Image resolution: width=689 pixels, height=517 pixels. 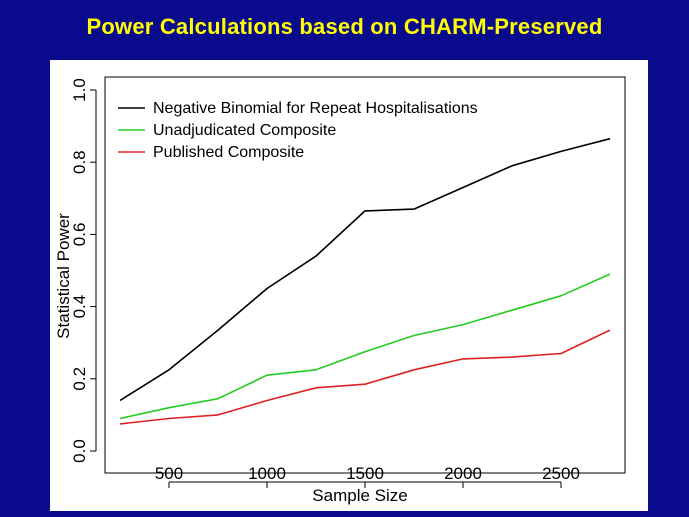 What do you see at coordinates (83, 270) in the screenshot?
I see `y-axis: 0.0 0.2 0.4 0.6 0.8 1.0` at bounding box center [83, 270].